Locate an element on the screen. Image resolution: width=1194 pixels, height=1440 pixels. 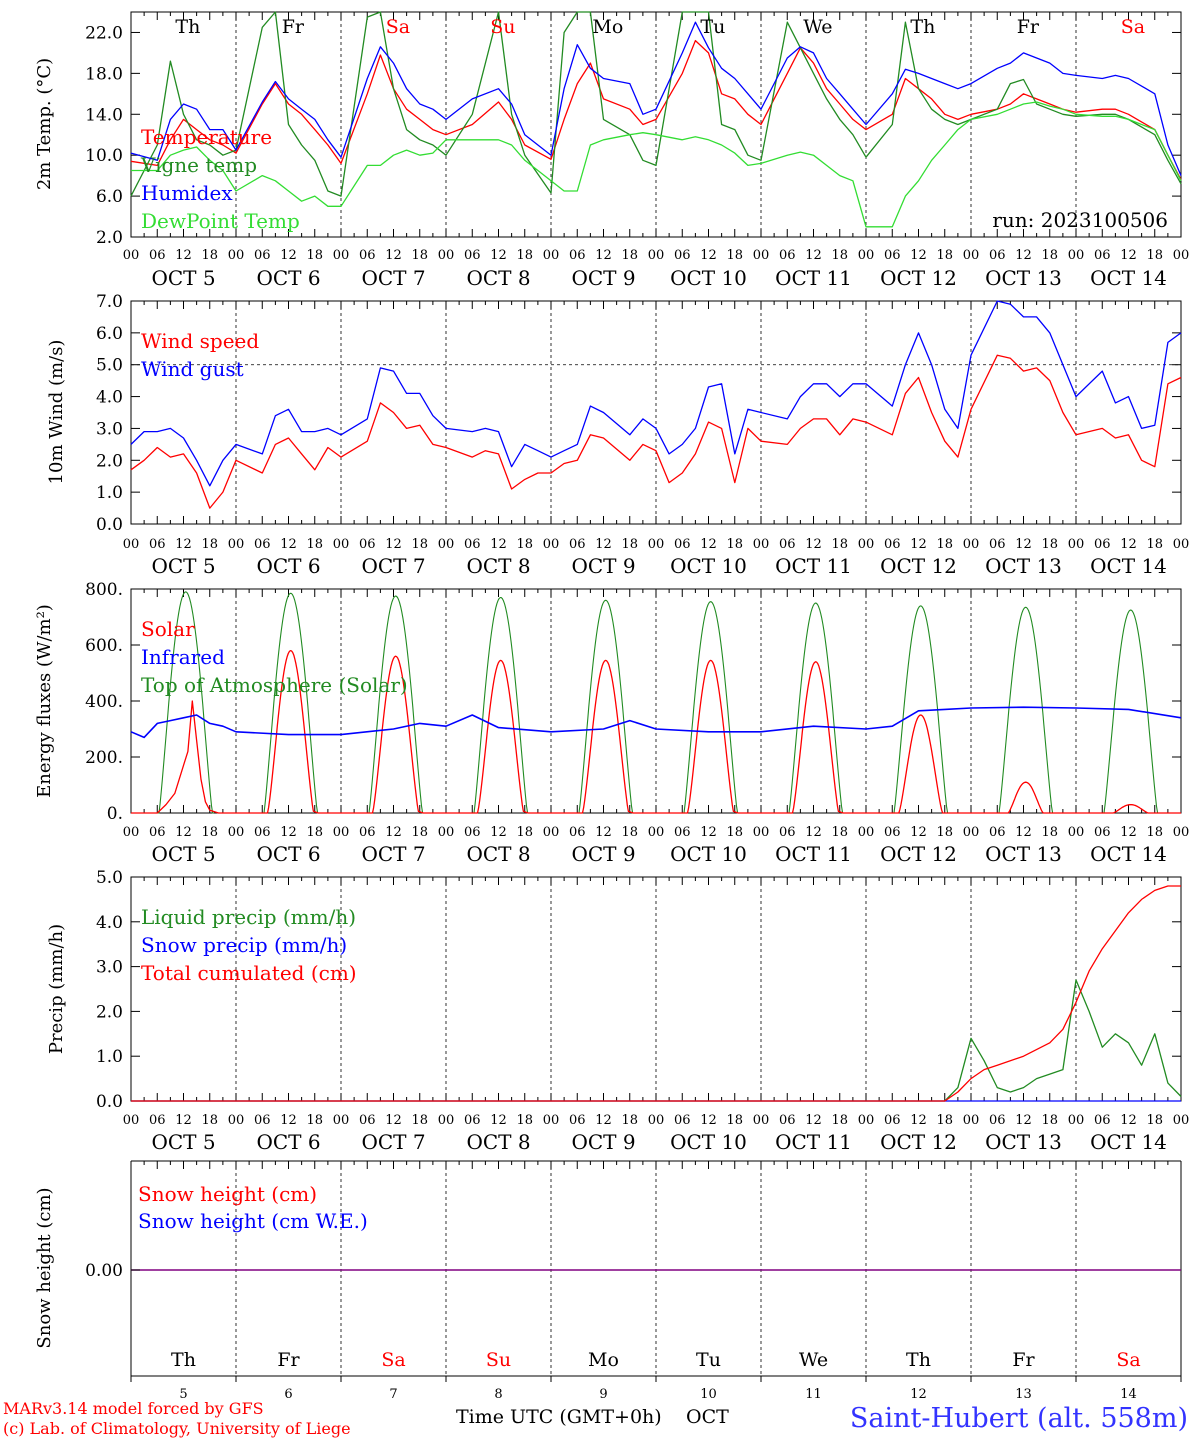
y-tick-label: 0.0 is located at coordinates (109, 1102).